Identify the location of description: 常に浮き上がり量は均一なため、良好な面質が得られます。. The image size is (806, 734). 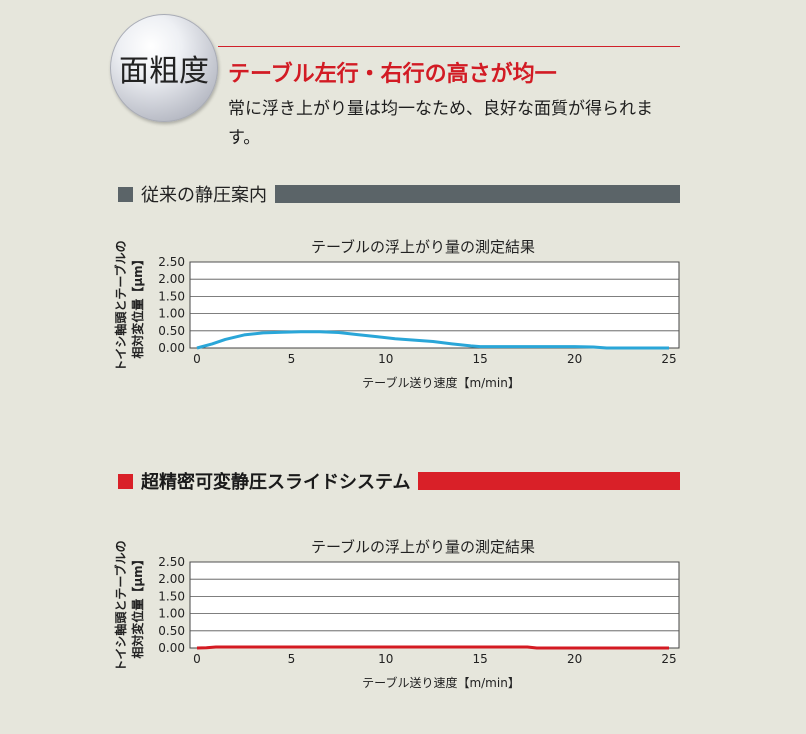
(440, 123).